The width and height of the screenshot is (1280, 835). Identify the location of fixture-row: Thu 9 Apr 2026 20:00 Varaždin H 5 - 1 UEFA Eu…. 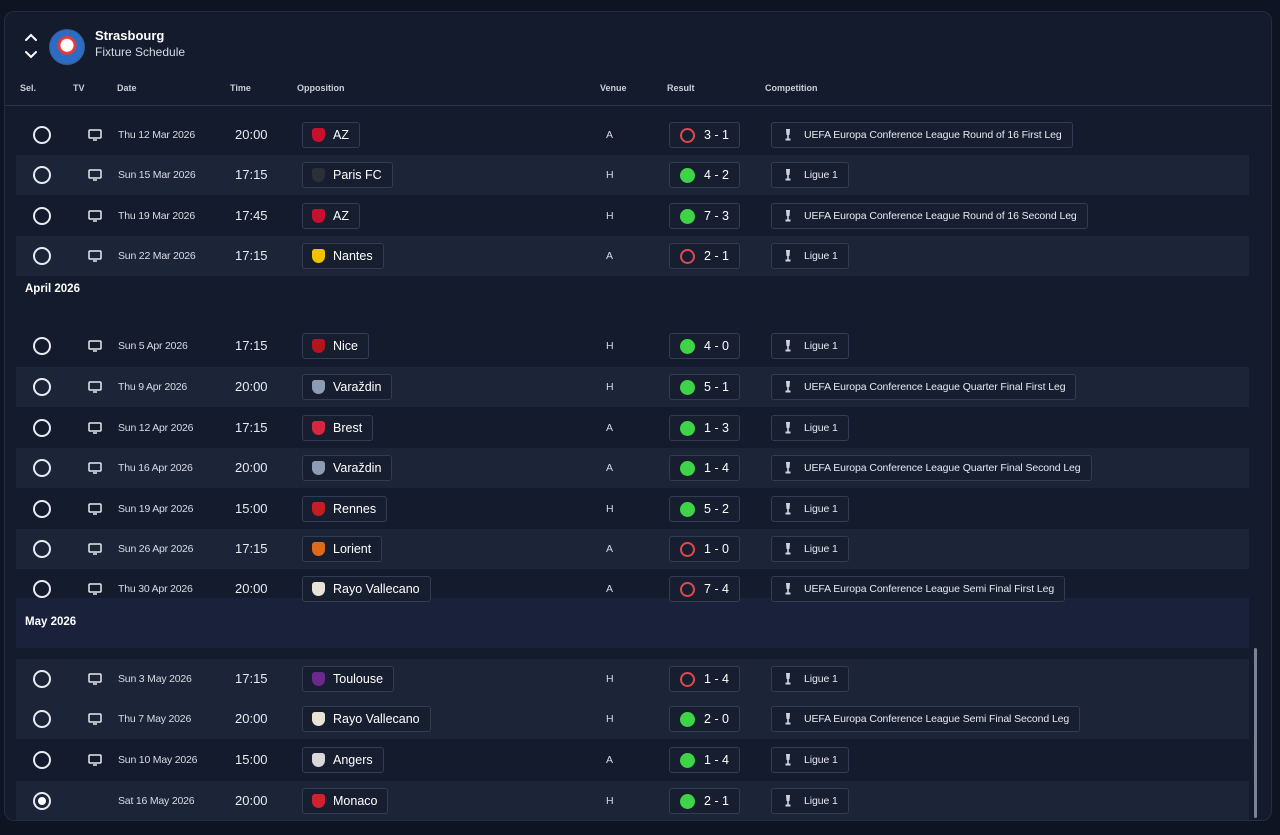
(632, 387).